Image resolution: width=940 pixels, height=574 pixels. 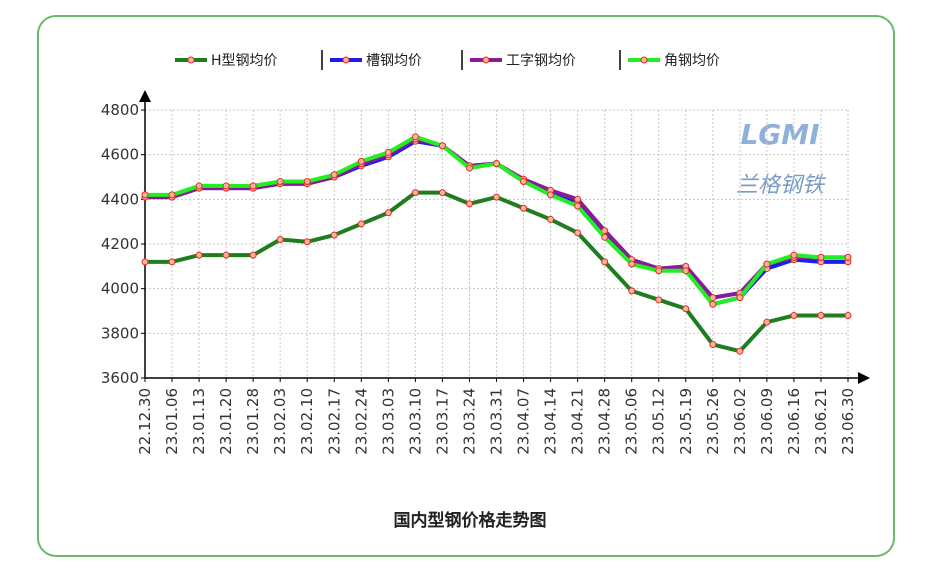 I want to click on x-tick-label: 22.12.30, so click(x=145, y=421).